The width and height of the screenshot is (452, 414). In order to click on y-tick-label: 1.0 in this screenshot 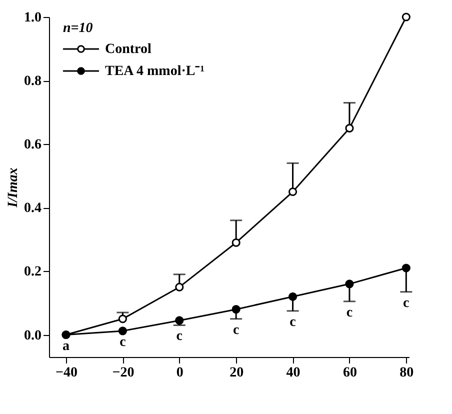, I will do `click(33, 18)`.